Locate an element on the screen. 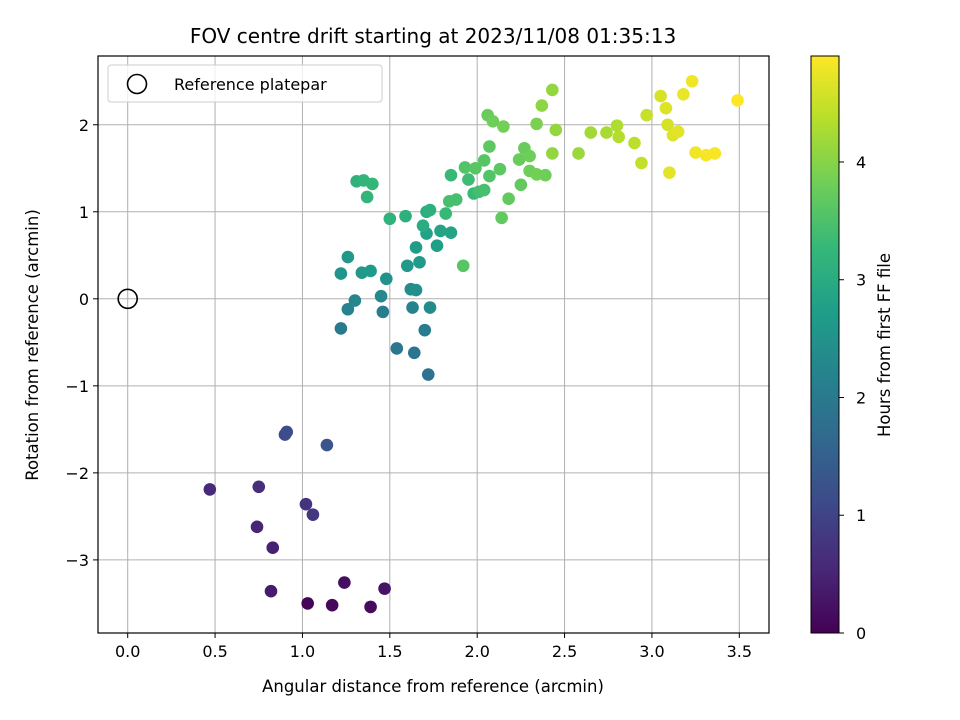 This screenshot has width=960, height=720. x-tick-label: 3.5 is located at coordinates (739, 651).